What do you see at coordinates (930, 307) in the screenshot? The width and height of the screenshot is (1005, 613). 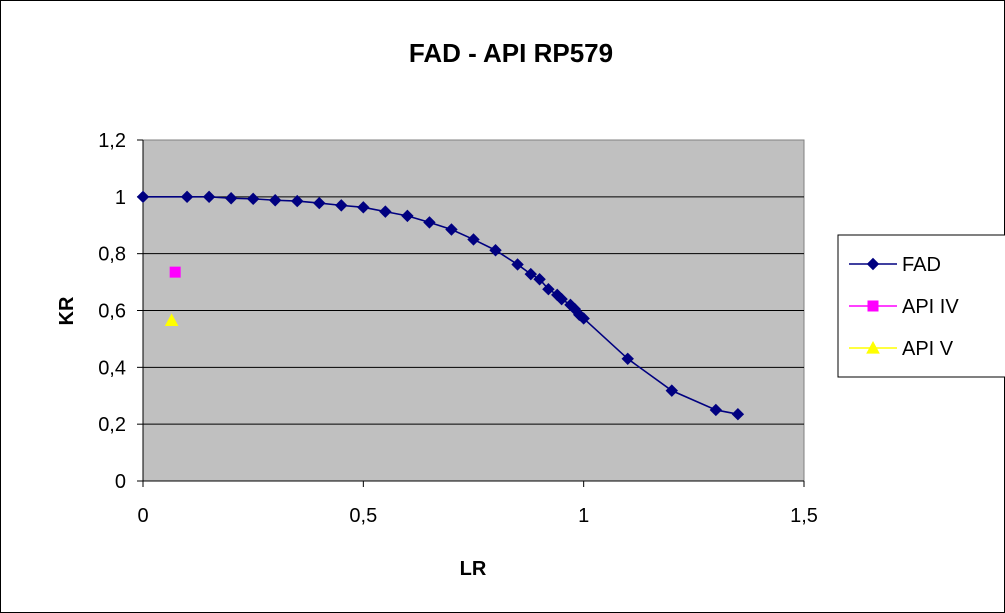 I see `legend-label: API IV` at bounding box center [930, 307].